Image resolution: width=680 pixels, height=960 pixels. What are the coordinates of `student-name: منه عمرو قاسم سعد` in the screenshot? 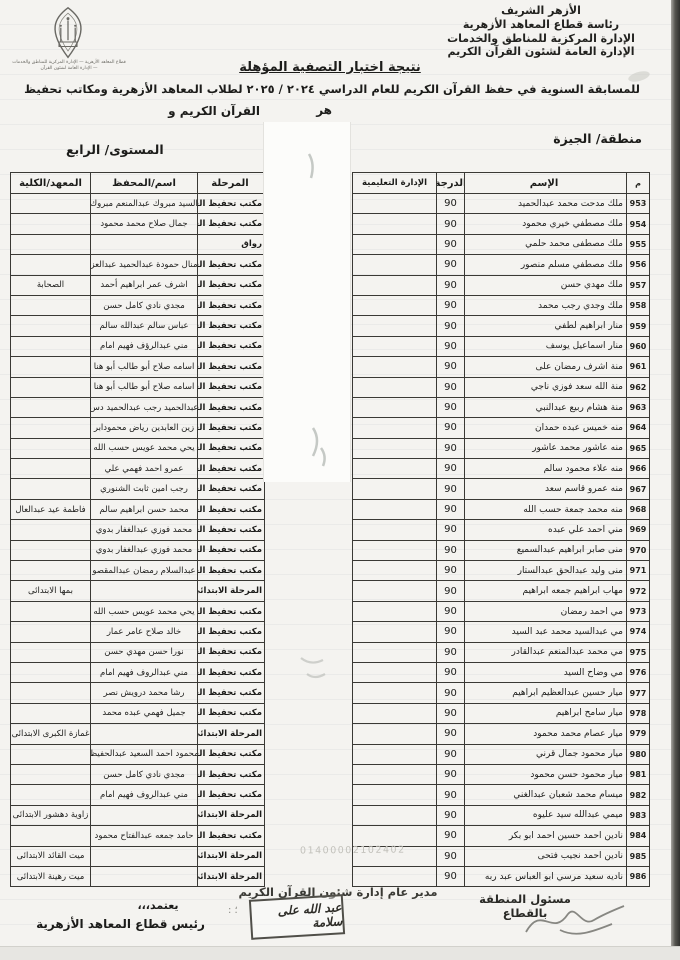 It's located at (545, 489).